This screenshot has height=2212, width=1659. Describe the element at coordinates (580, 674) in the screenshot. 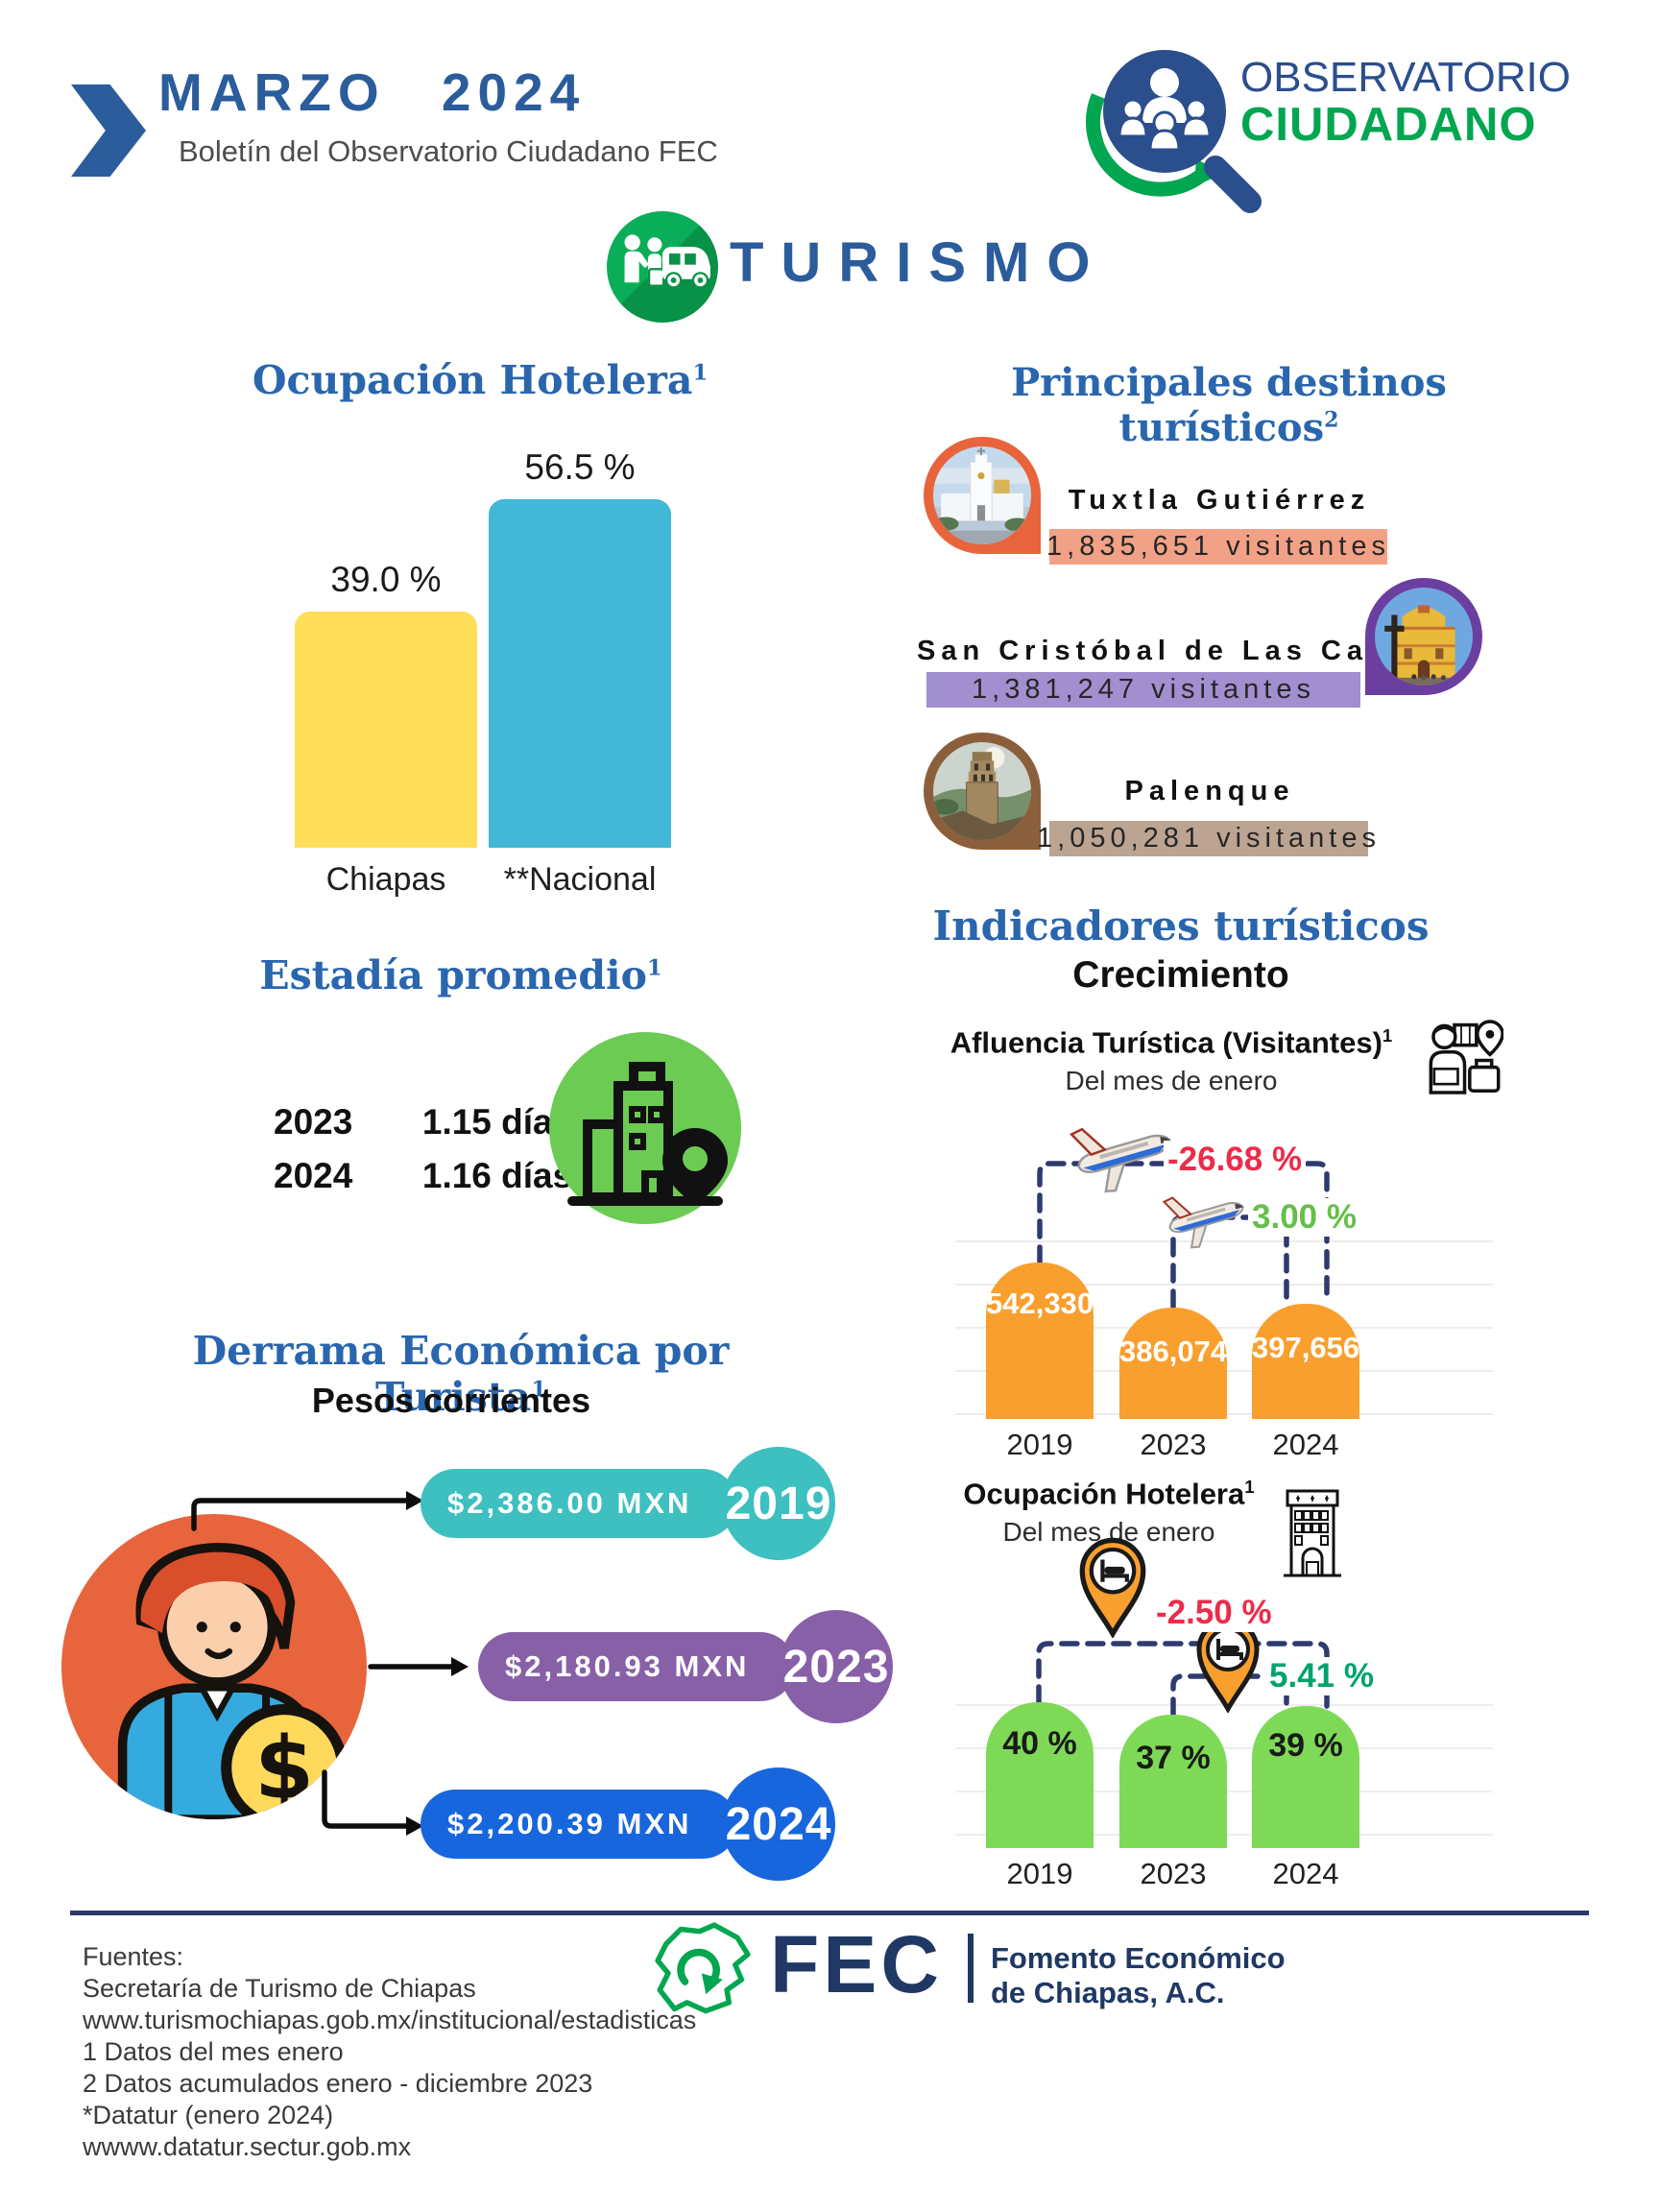

I see `ocupacion-bar-nacional` at that location.